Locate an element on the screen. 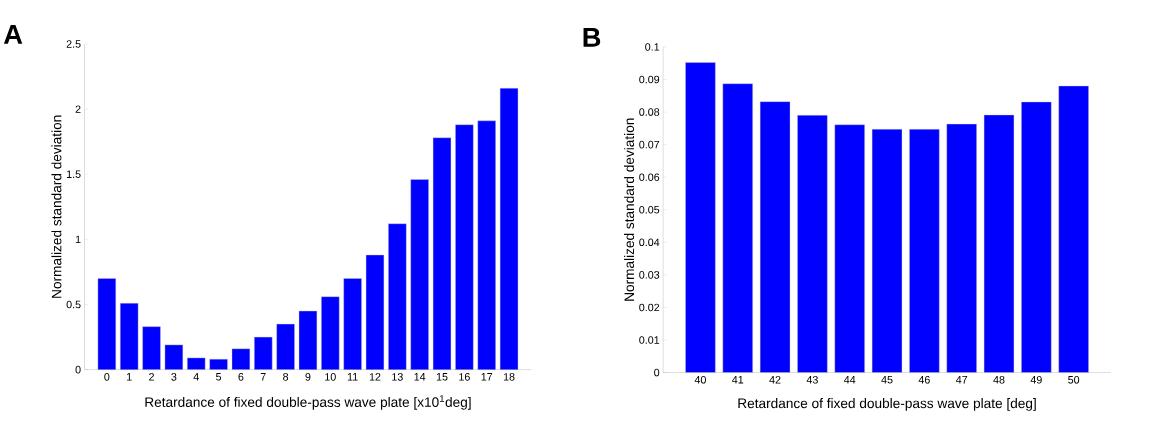  x-tick-label: 44 is located at coordinates (850, 379).